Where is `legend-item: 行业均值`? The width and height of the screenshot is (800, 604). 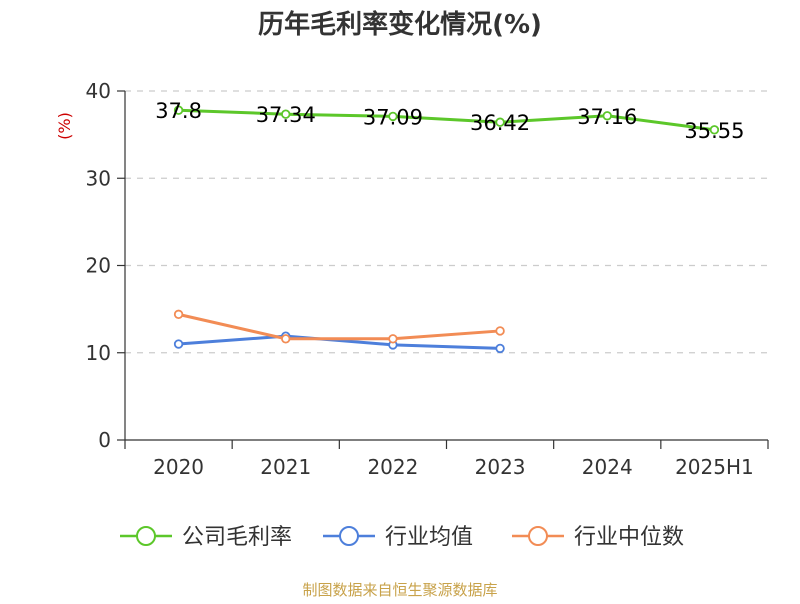 legend-item: 行业均值 is located at coordinates (398, 537).